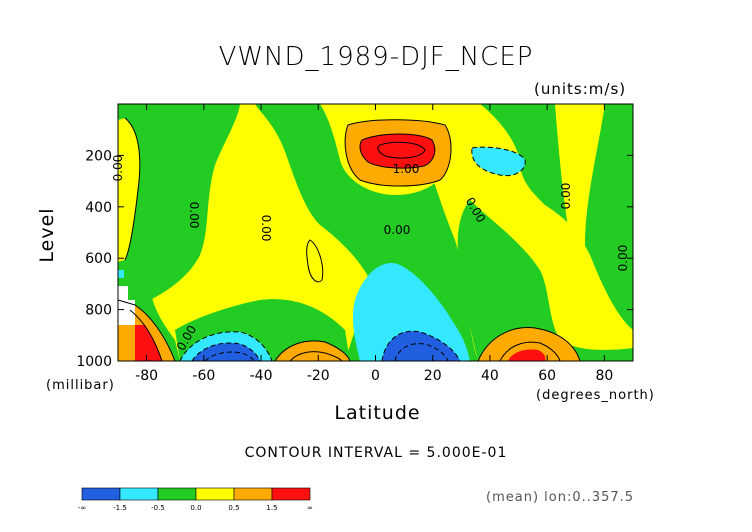  Describe the element at coordinates (421, 346) in the screenshot. I see `field-blue-lower-mid` at that location.